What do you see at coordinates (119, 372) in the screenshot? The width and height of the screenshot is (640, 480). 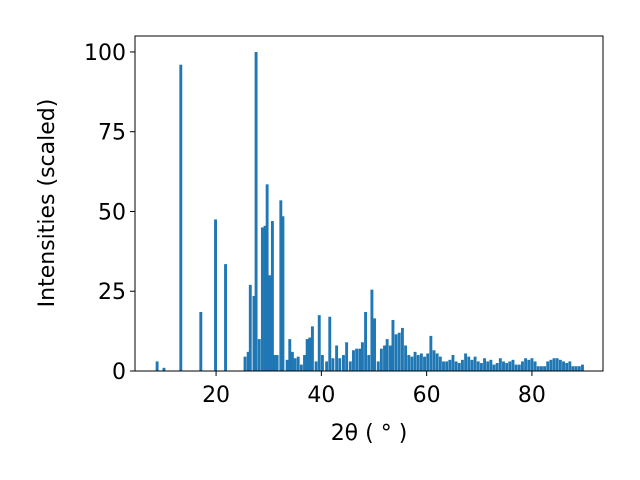 I see `y-tick-label: 0` at bounding box center [119, 372].